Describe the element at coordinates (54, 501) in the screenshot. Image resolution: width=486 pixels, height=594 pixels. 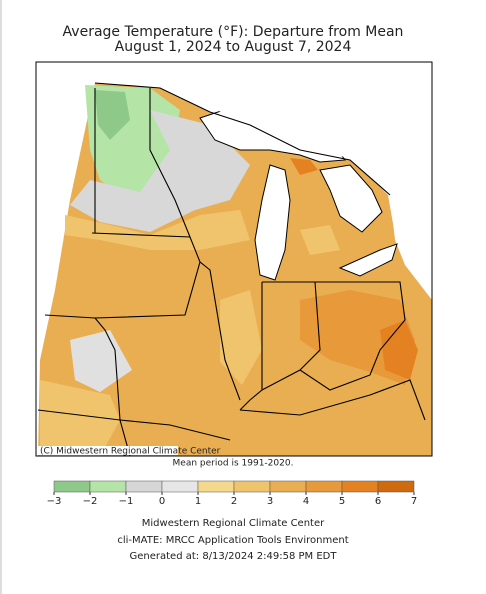
I see `legend-tick-label: −3` at that location.